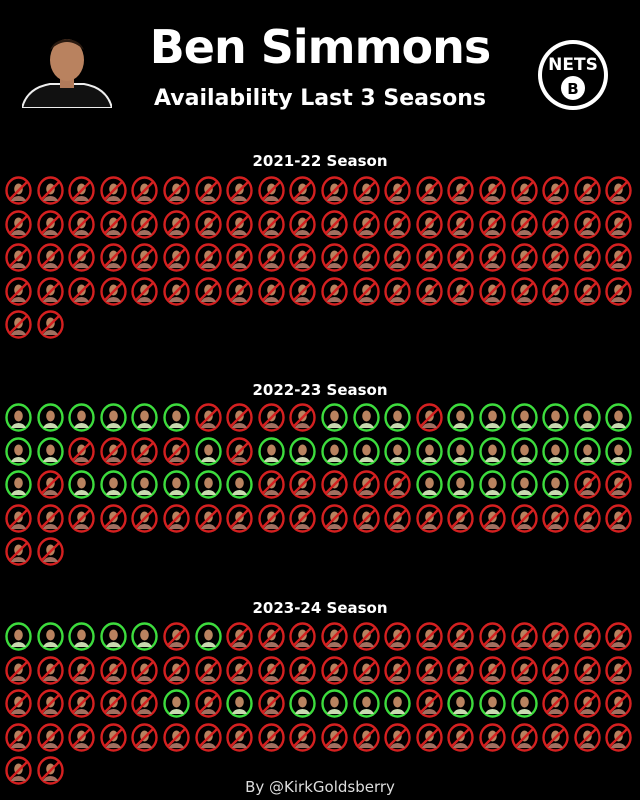 This screenshot has height=800, width=640. Describe the element at coordinates (573, 75) in the screenshot. I see `nets-logo: NETS B` at that location.